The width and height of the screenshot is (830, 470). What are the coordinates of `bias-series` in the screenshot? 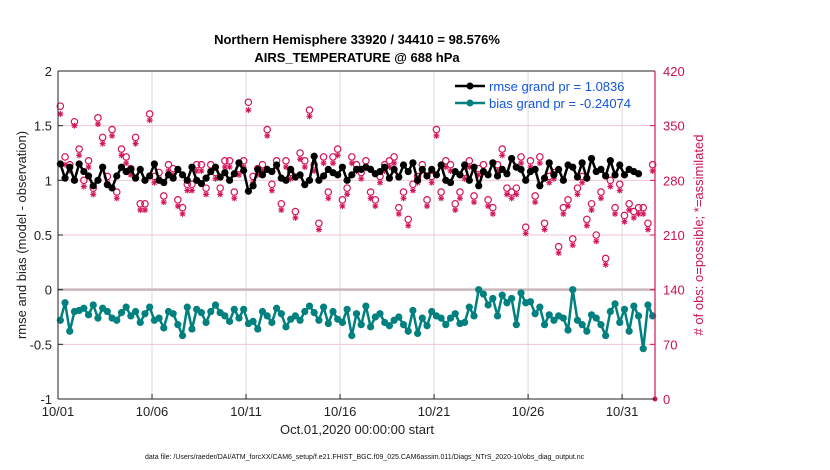 It's located at (356, 319).